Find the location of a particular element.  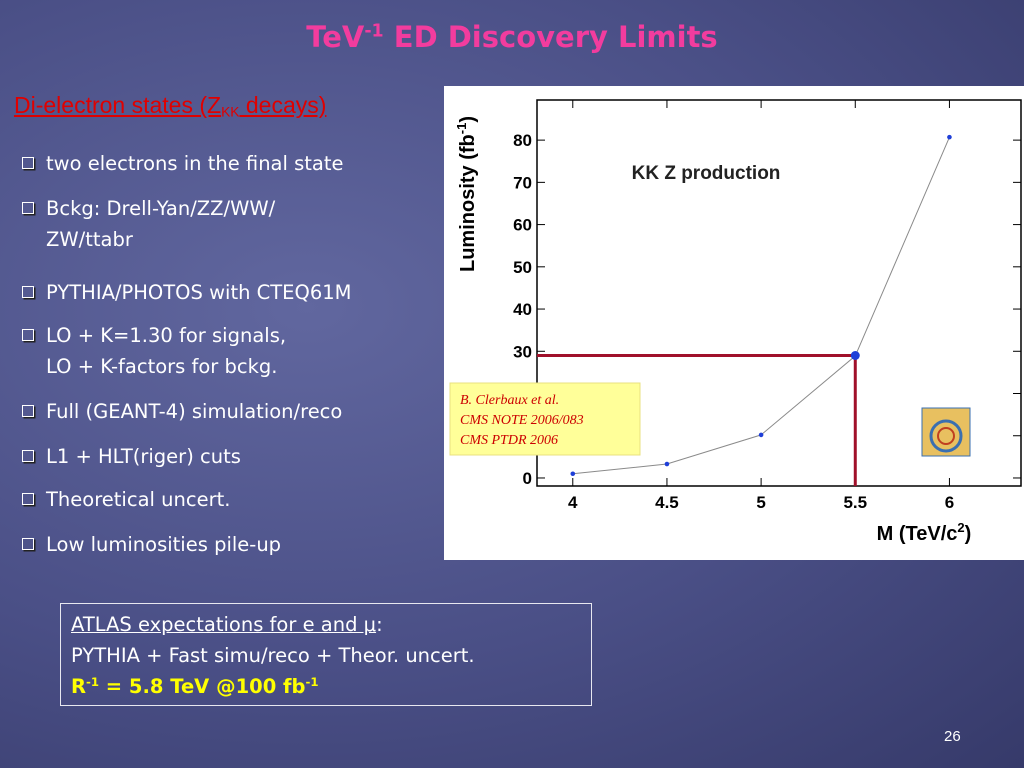

heading-text: Di-electron states (Z is located at coordinates (118, 105).